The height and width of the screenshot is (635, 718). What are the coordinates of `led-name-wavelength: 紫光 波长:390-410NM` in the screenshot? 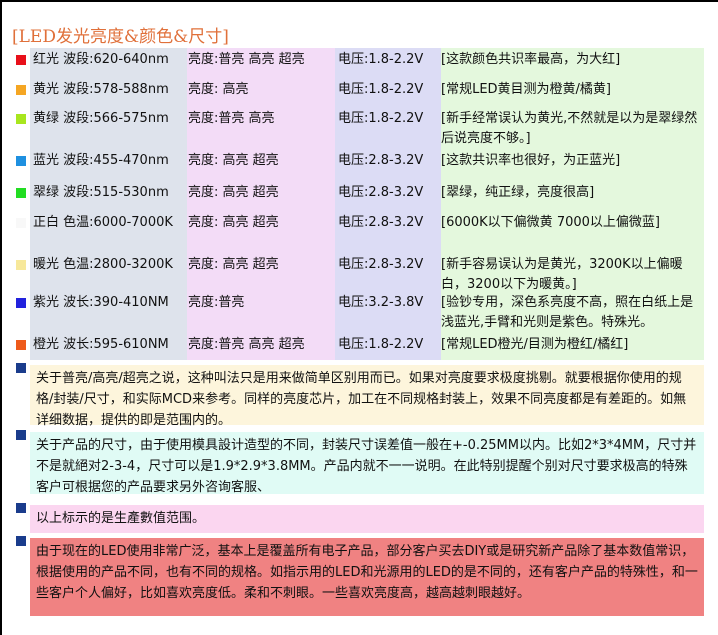 It's located at (101, 302).